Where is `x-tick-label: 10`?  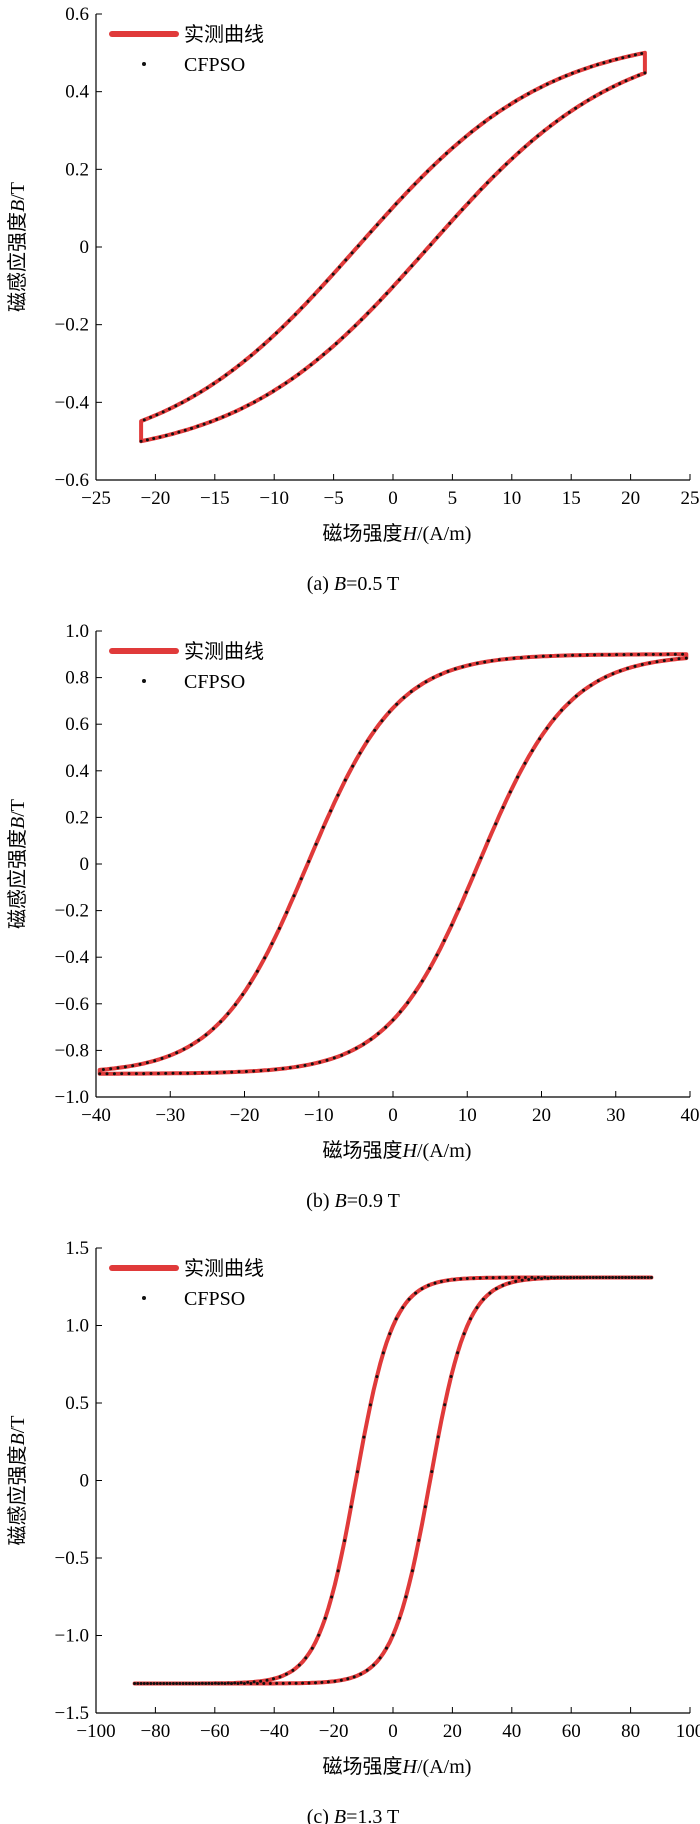
x-tick-label: 10 is located at coordinates (467, 1115).